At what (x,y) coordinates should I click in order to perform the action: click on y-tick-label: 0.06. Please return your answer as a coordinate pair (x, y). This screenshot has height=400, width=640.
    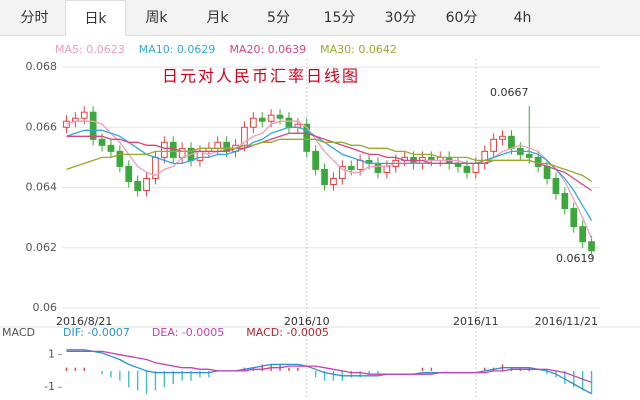
    Looking at the image, I should click on (45, 307).